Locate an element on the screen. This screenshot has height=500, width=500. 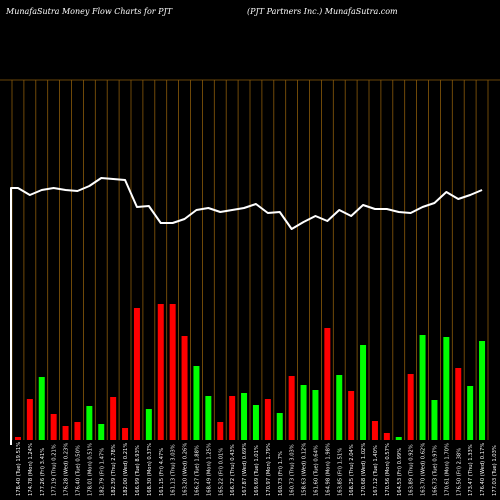
x-tick-label: 163.70 (Wed) 0.62% is located at coordinates (424, 469).